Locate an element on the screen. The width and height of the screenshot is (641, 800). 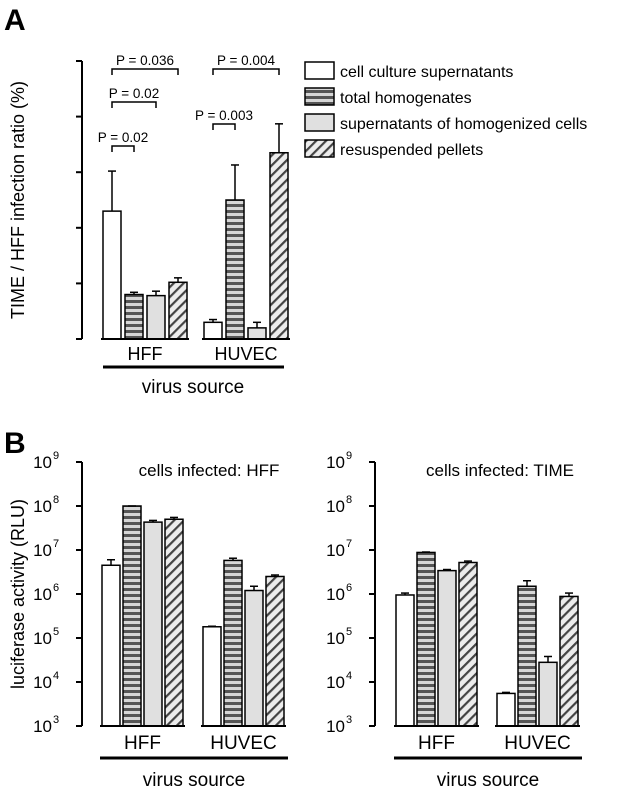
p-value-label: P = 0.036 is located at coordinates (145, 60).